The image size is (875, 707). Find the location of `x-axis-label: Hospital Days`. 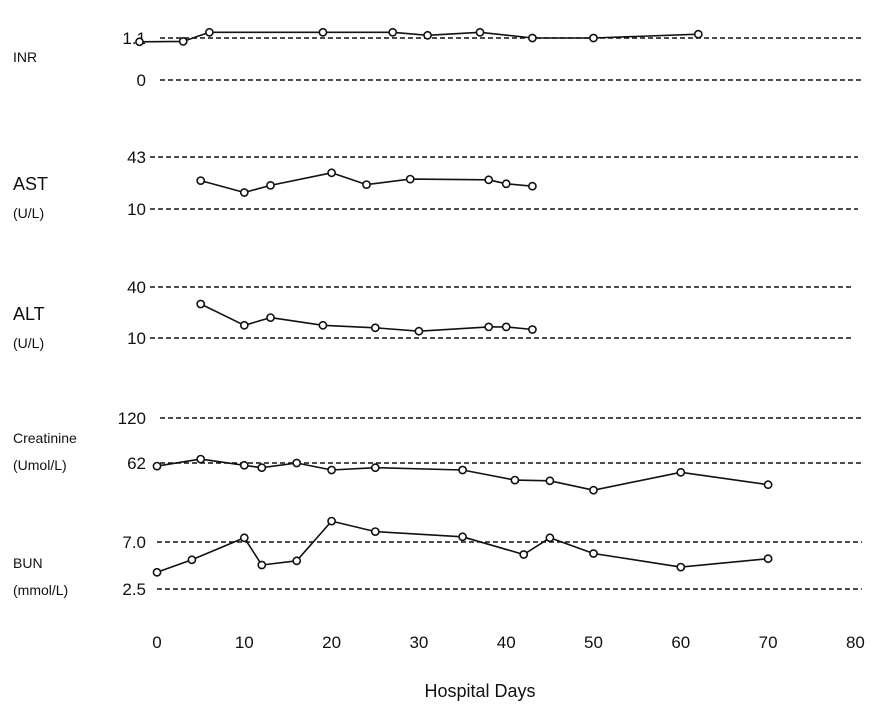

x-axis-label: Hospital Days is located at coordinates (479, 691).